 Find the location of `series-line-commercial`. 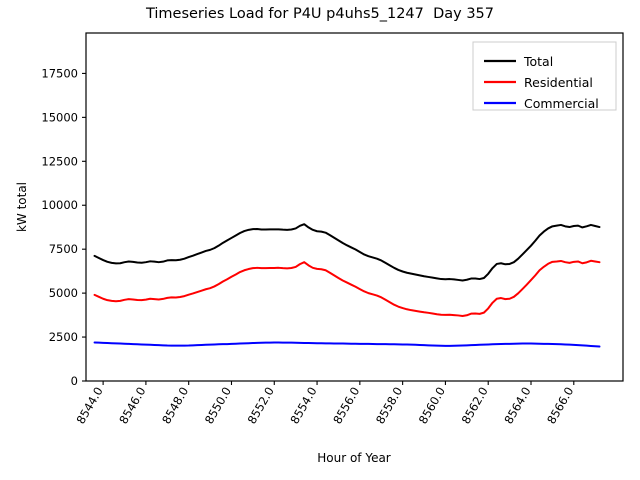

series-line-commercial is located at coordinates (347, 344).